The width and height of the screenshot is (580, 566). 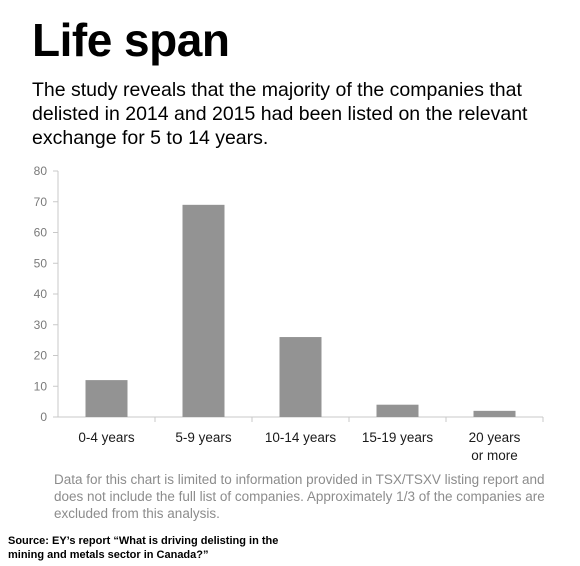 What do you see at coordinates (41, 356) in the screenshot?
I see `y-tick-label: 20` at bounding box center [41, 356].